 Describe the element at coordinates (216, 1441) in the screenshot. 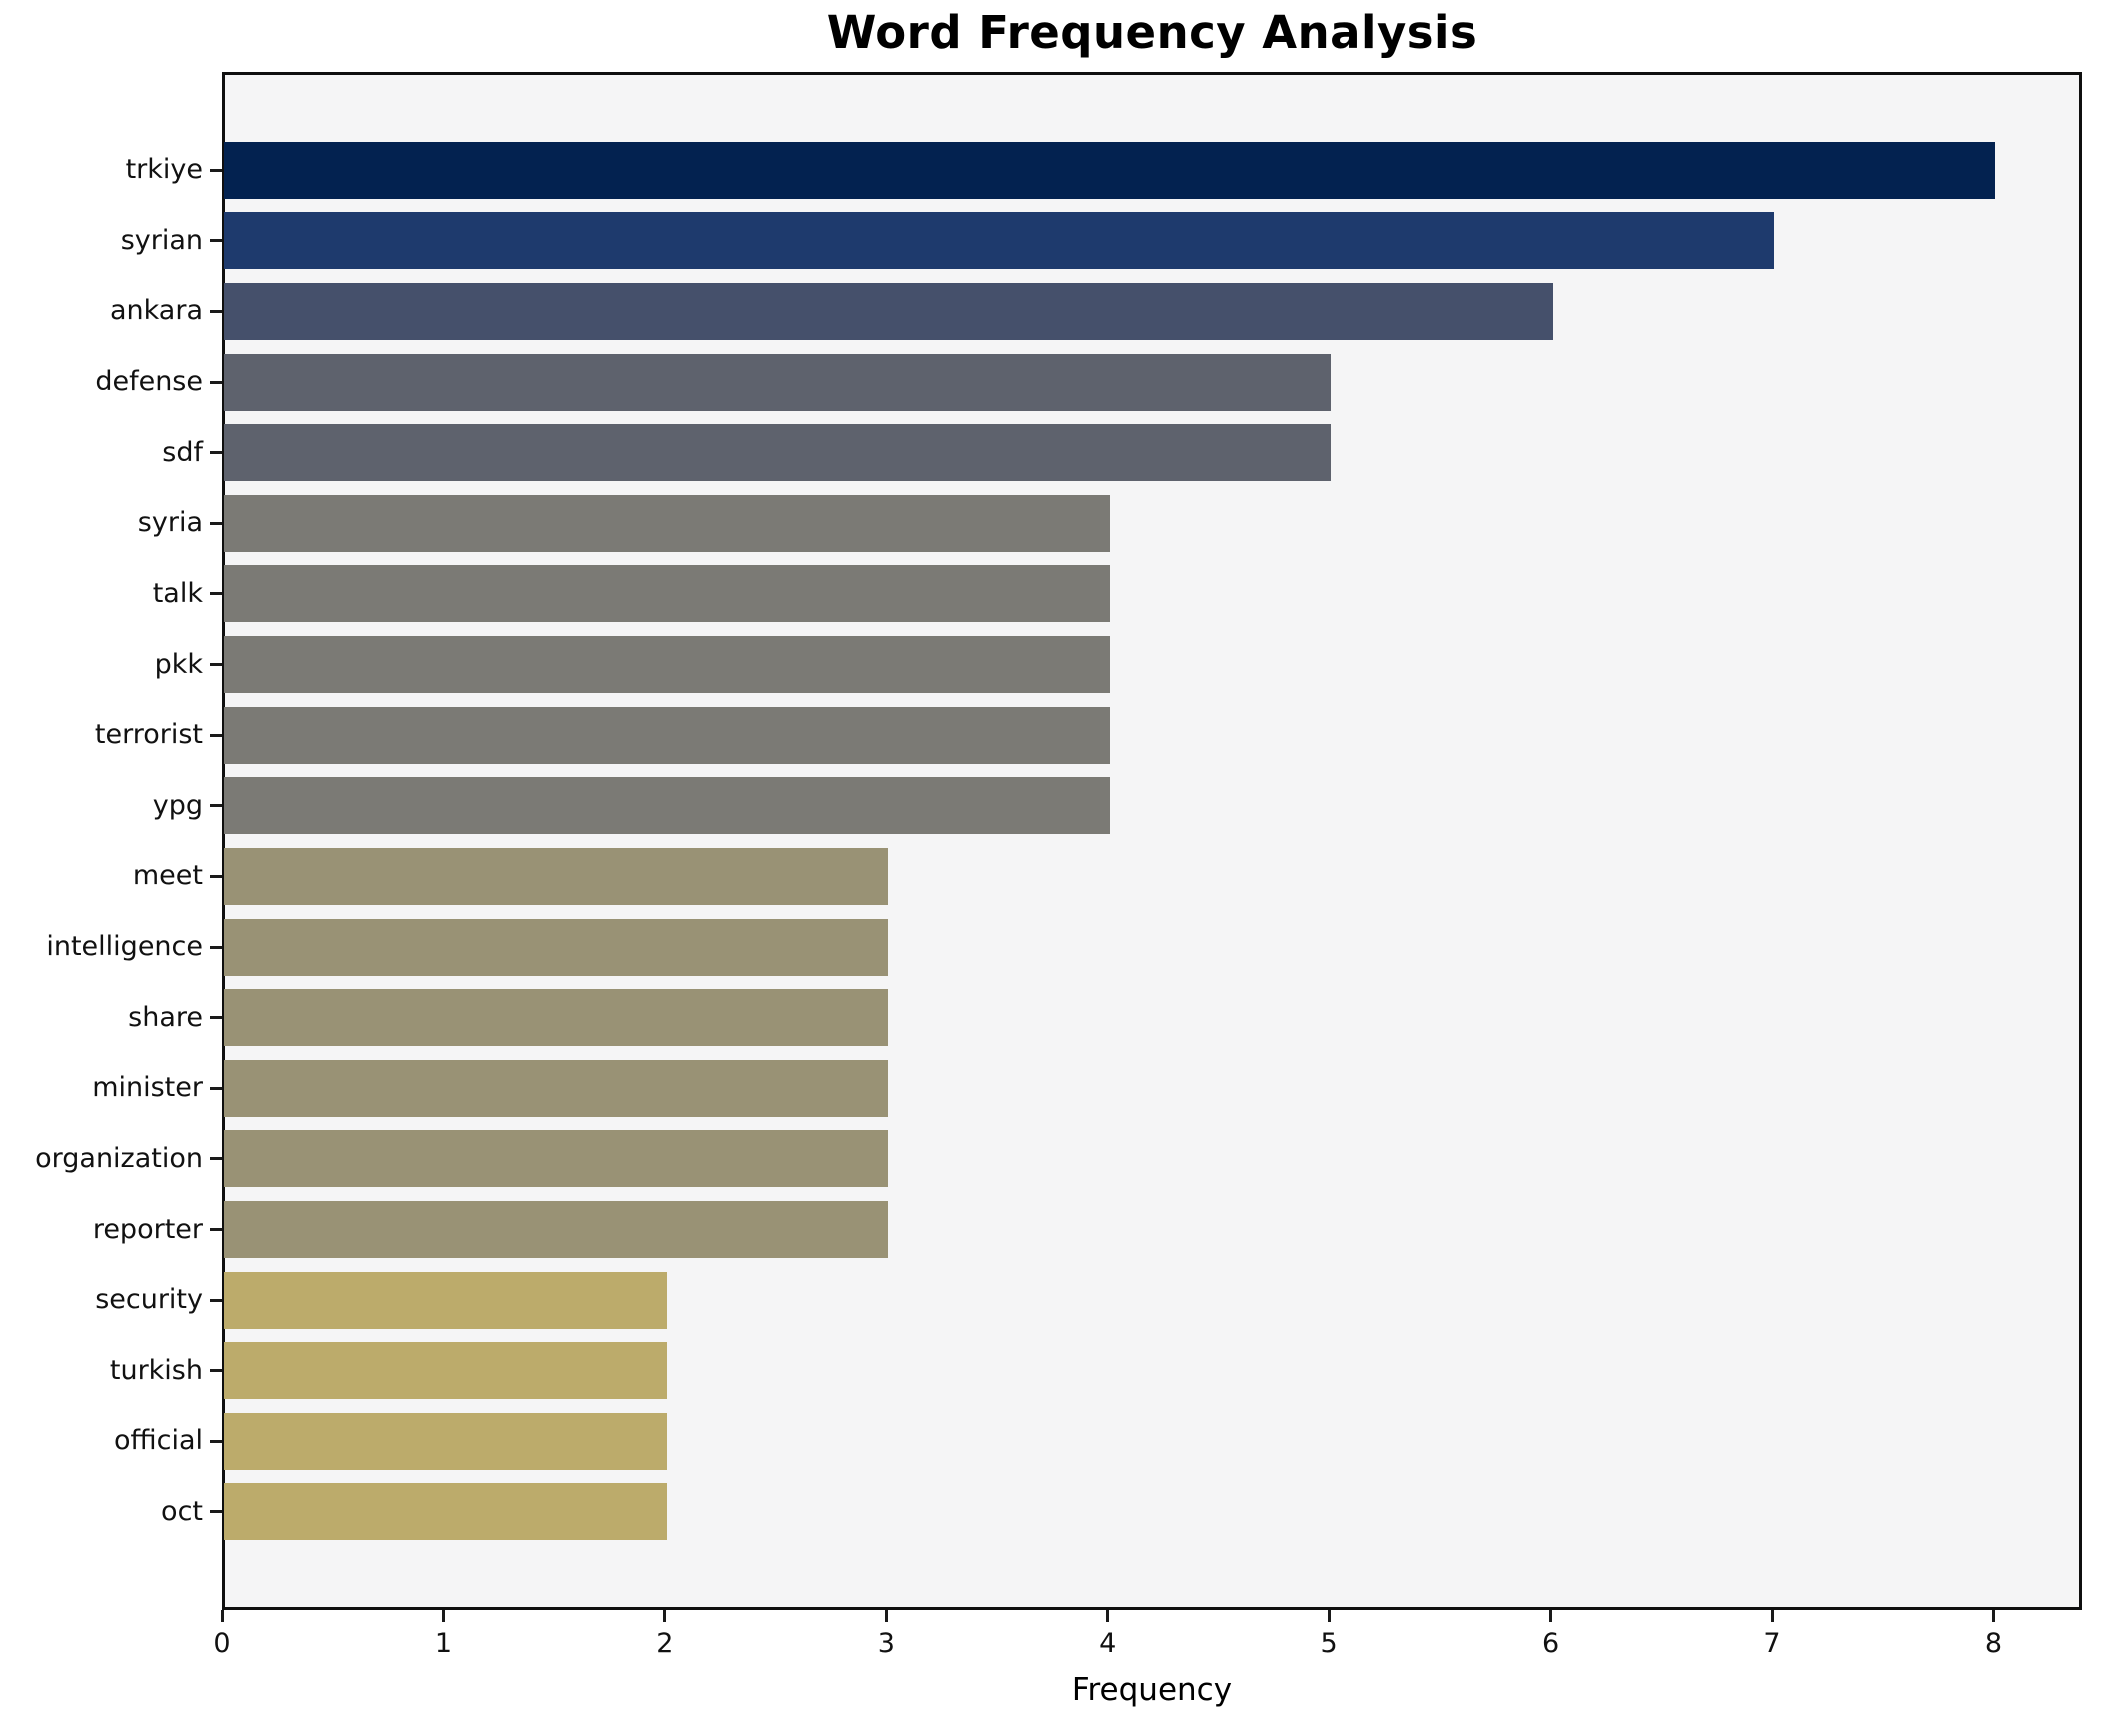

I see `y-tick-mark-official` at that location.